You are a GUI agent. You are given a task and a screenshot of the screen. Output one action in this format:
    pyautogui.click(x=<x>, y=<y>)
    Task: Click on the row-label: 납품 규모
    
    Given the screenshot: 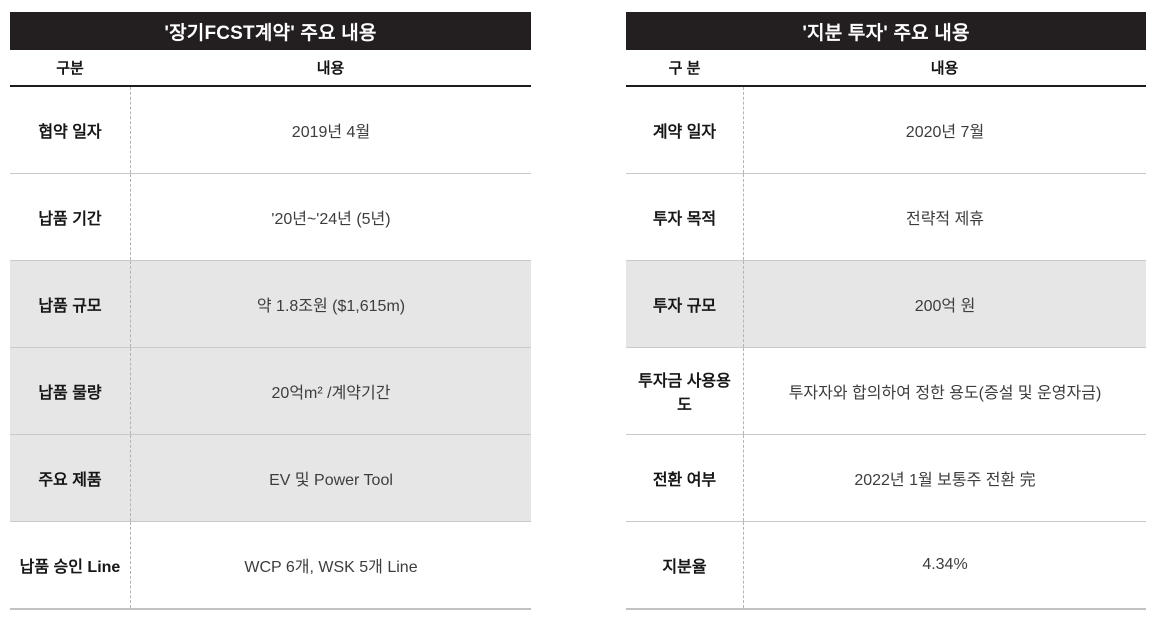 What is the action you would take?
    pyautogui.click(x=70, y=306)
    